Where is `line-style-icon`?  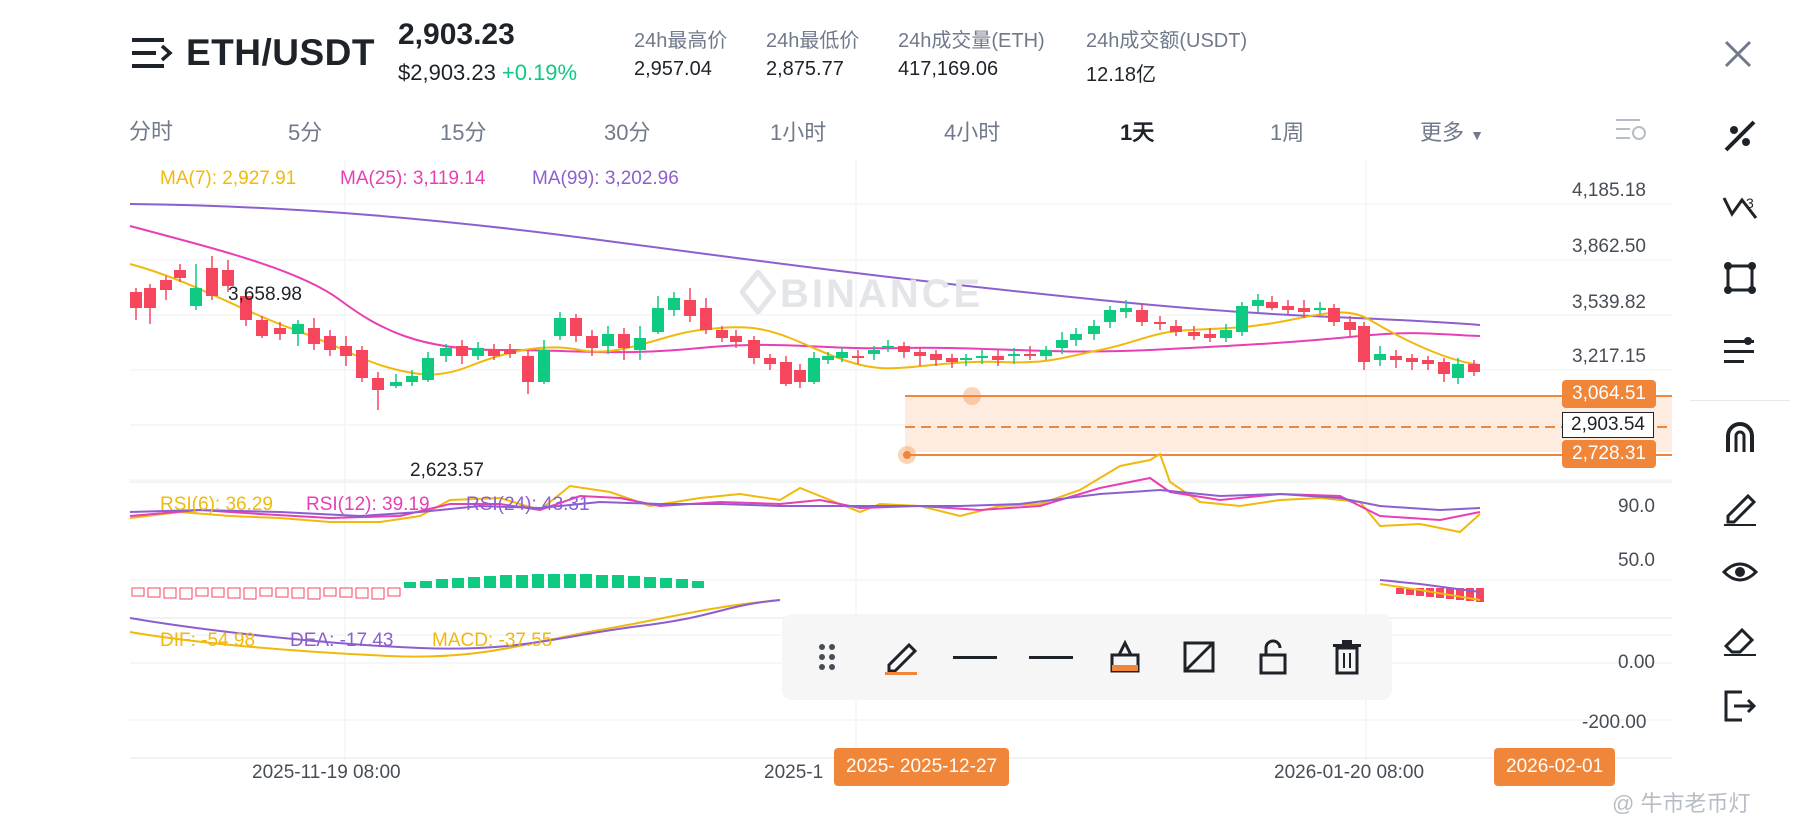 line-style-icon is located at coordinates (1051, 657).